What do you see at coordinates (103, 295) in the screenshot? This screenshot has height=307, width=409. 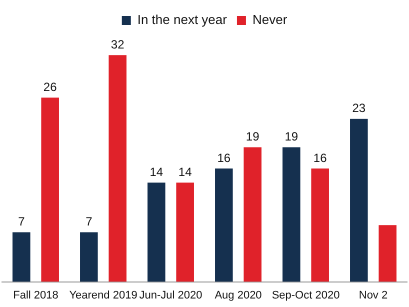 I see `x-tick-label: Yearend 2019` at bounding box center [103, 295].